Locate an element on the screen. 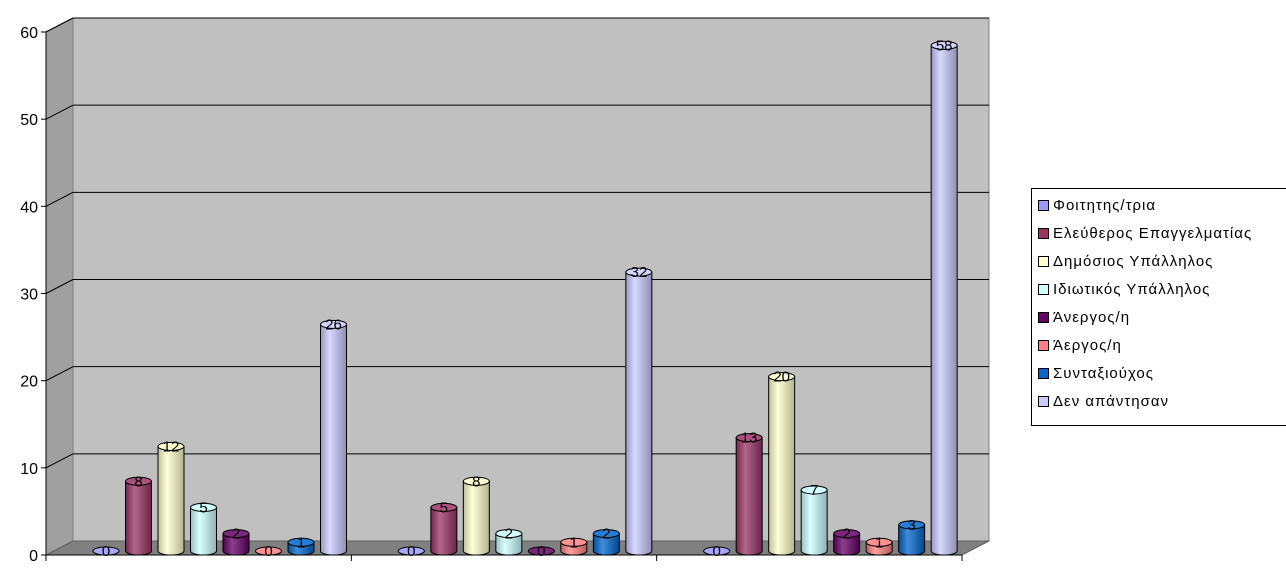  data-label: 7 is located at coordinates (814, 490).